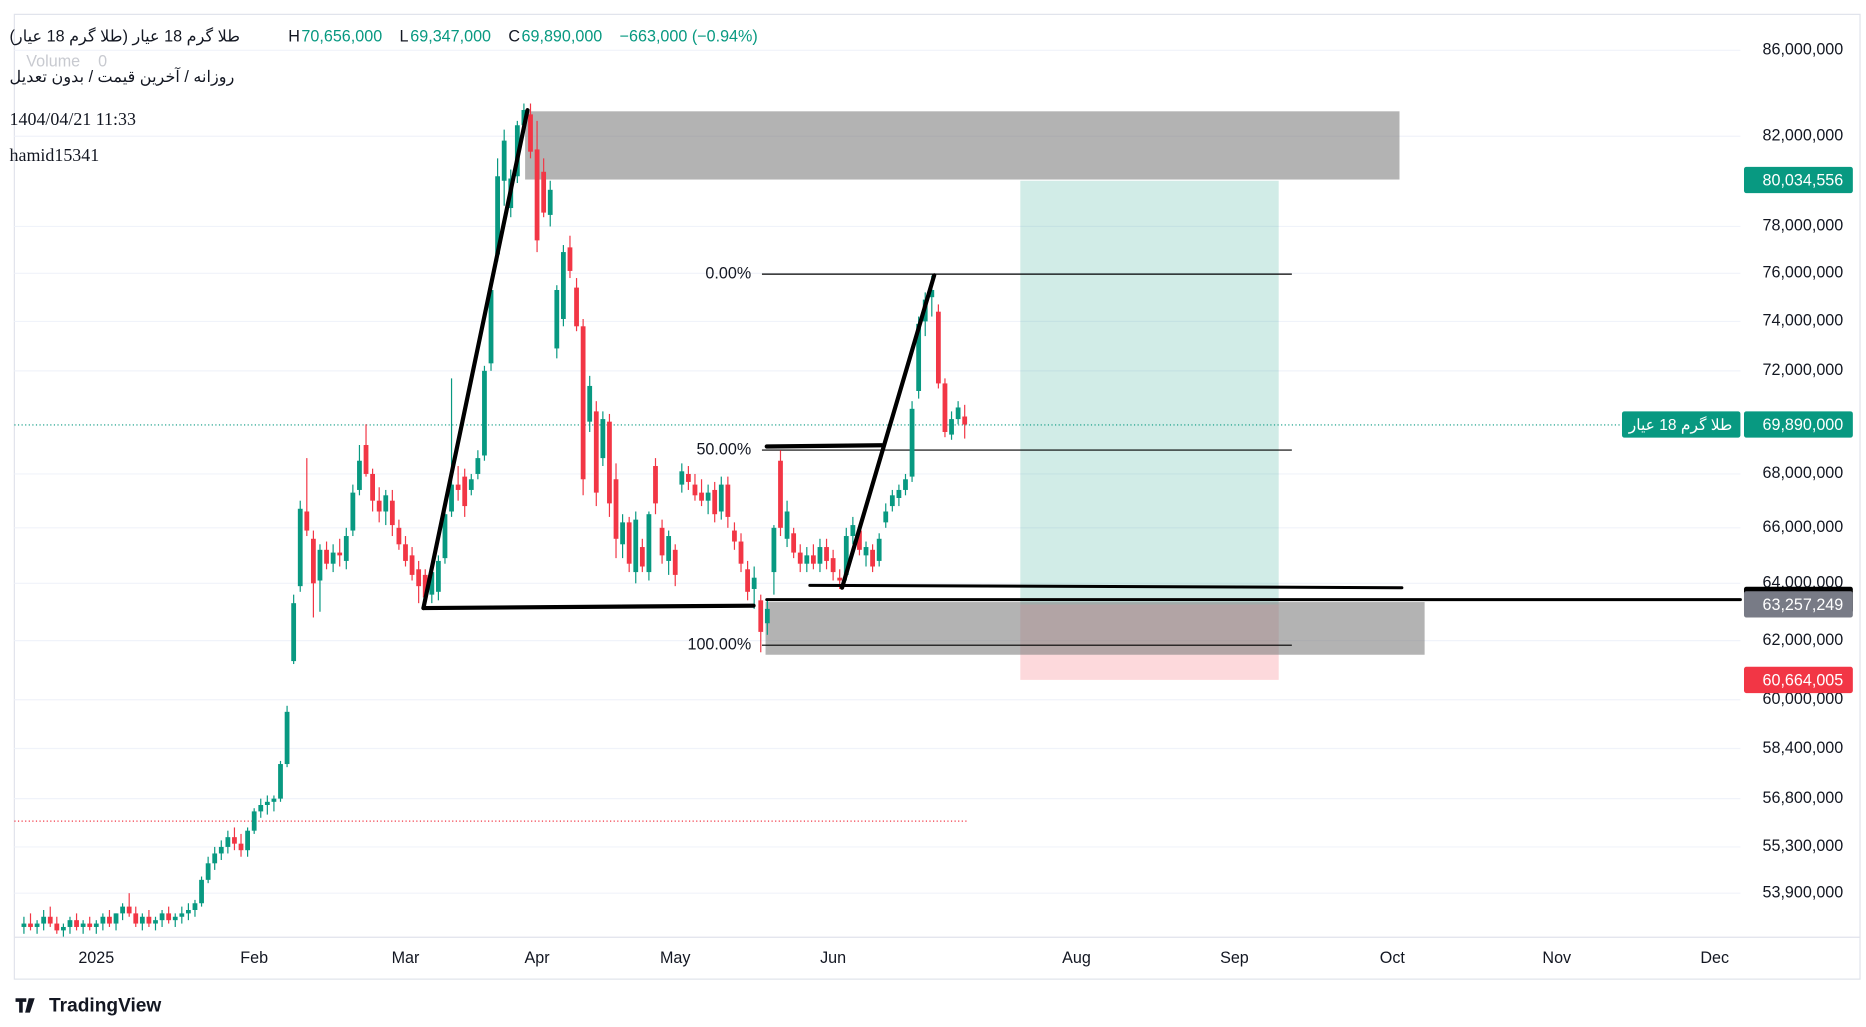 The image size is (1866, 1027). Describe the element at coordinates (1095, 628) in the screenshot. I see `demand-zone` at that location.